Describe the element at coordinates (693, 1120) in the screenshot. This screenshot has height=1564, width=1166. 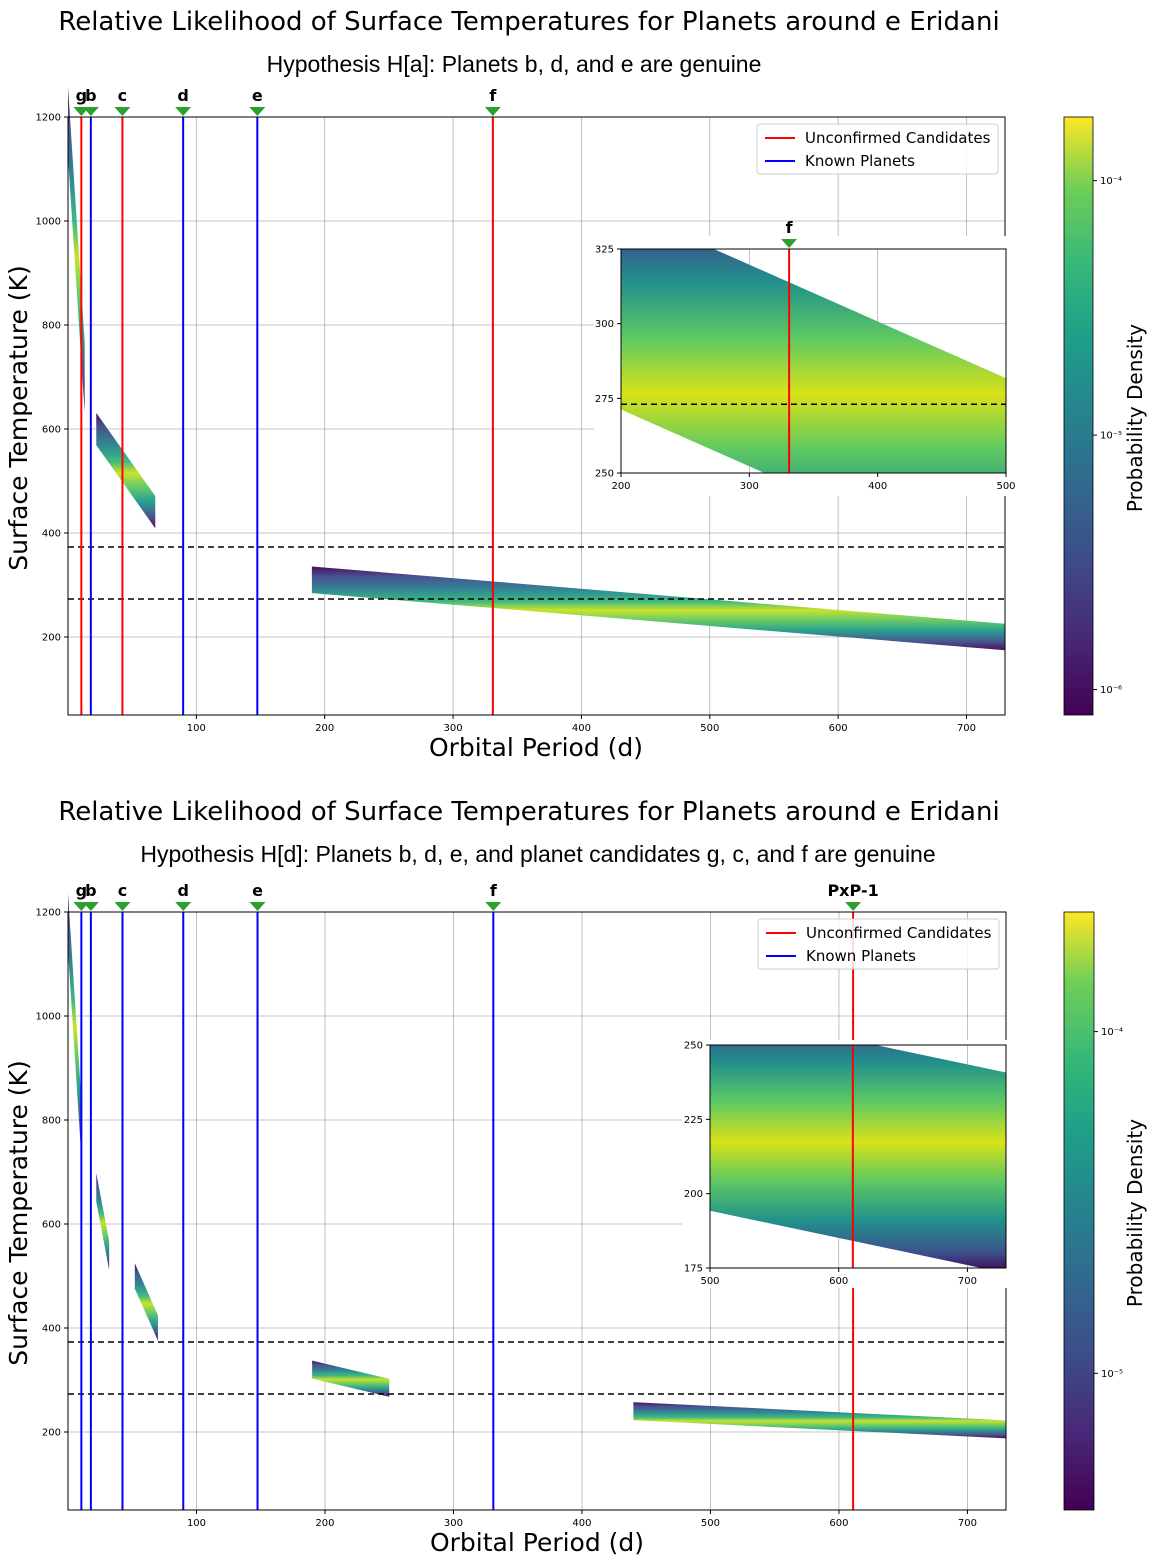
I see `inset-y-tick-label: 225` at that location.